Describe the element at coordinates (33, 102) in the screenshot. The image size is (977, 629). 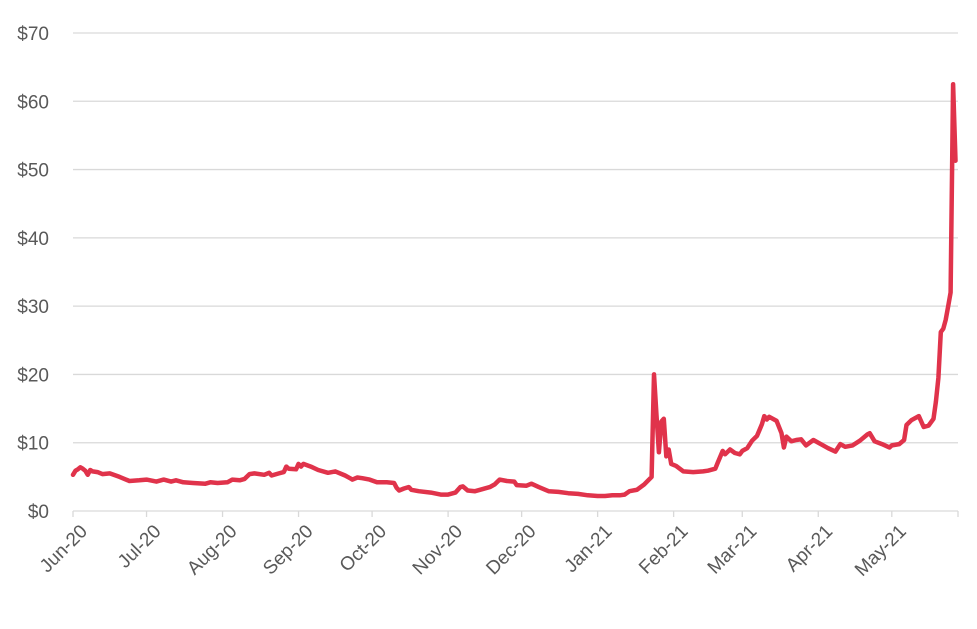
I see `y-tick-label: $60` at that location.